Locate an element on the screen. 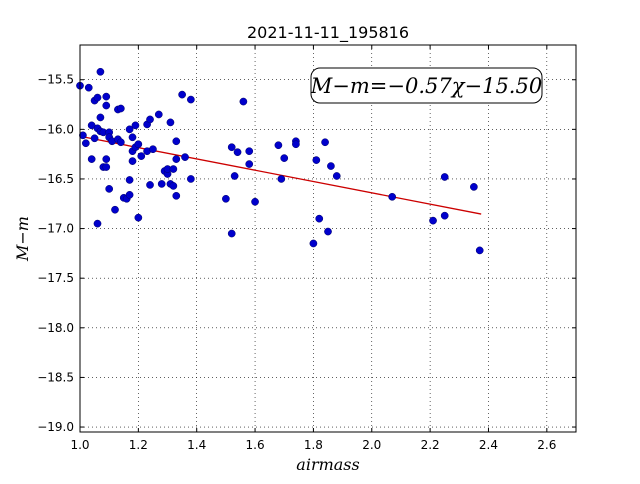  x-axis-label: airmass is located at coordinates (327, 464).